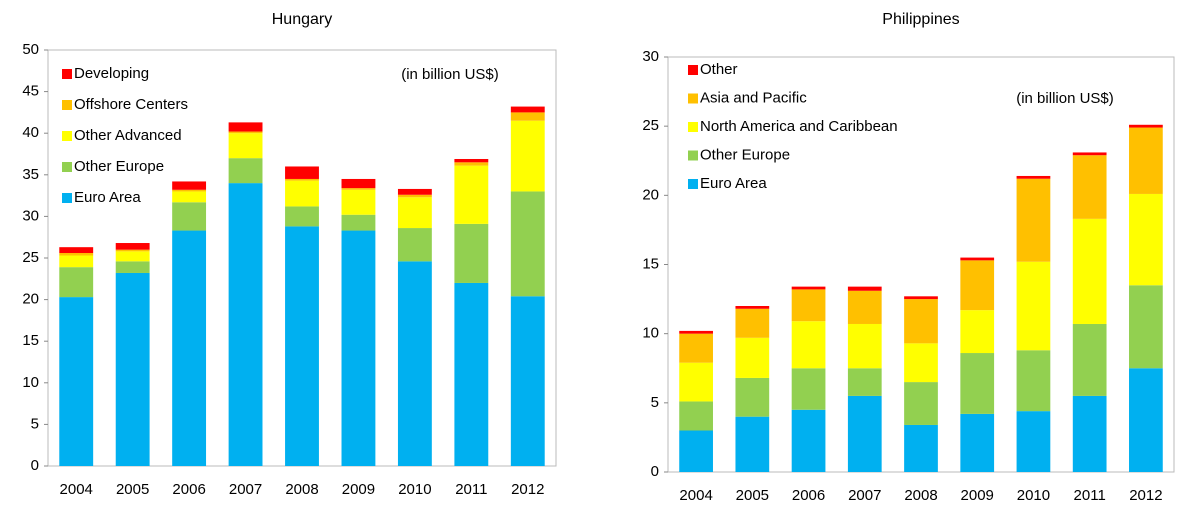  Describe the element at coordinates (128, 135) in the screenshot. I see `legend-label: Other Advanced` at that location.